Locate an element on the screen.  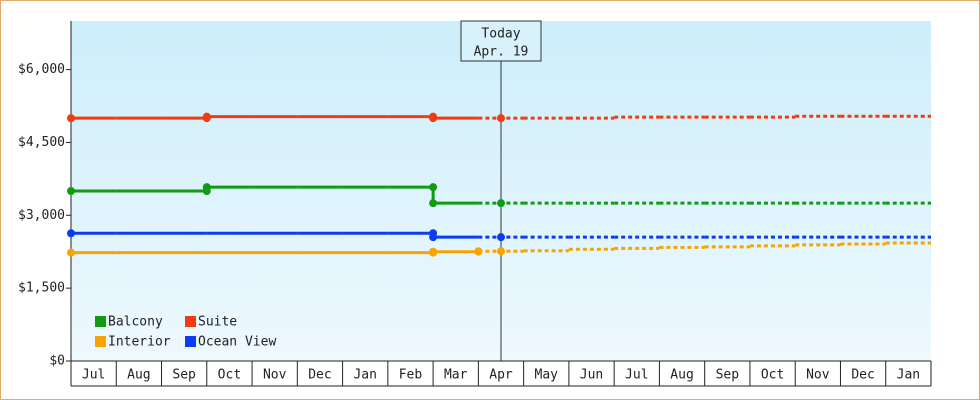
y-tick-label: $0 is located at coordinates (57, 361).